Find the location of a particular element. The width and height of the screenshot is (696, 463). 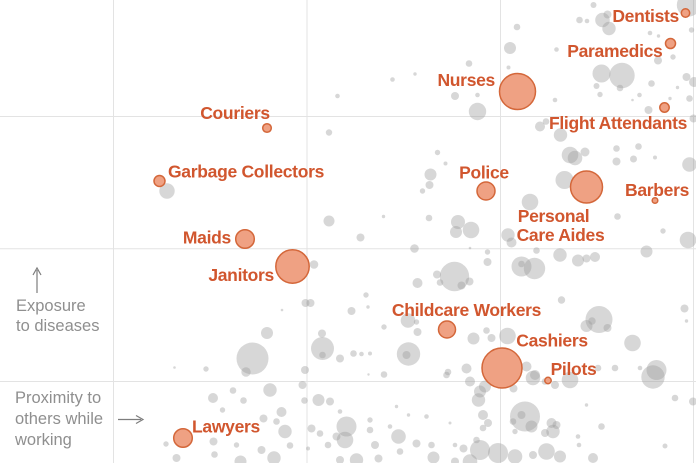

bubble-janitors is located at coordinates (292, 266).